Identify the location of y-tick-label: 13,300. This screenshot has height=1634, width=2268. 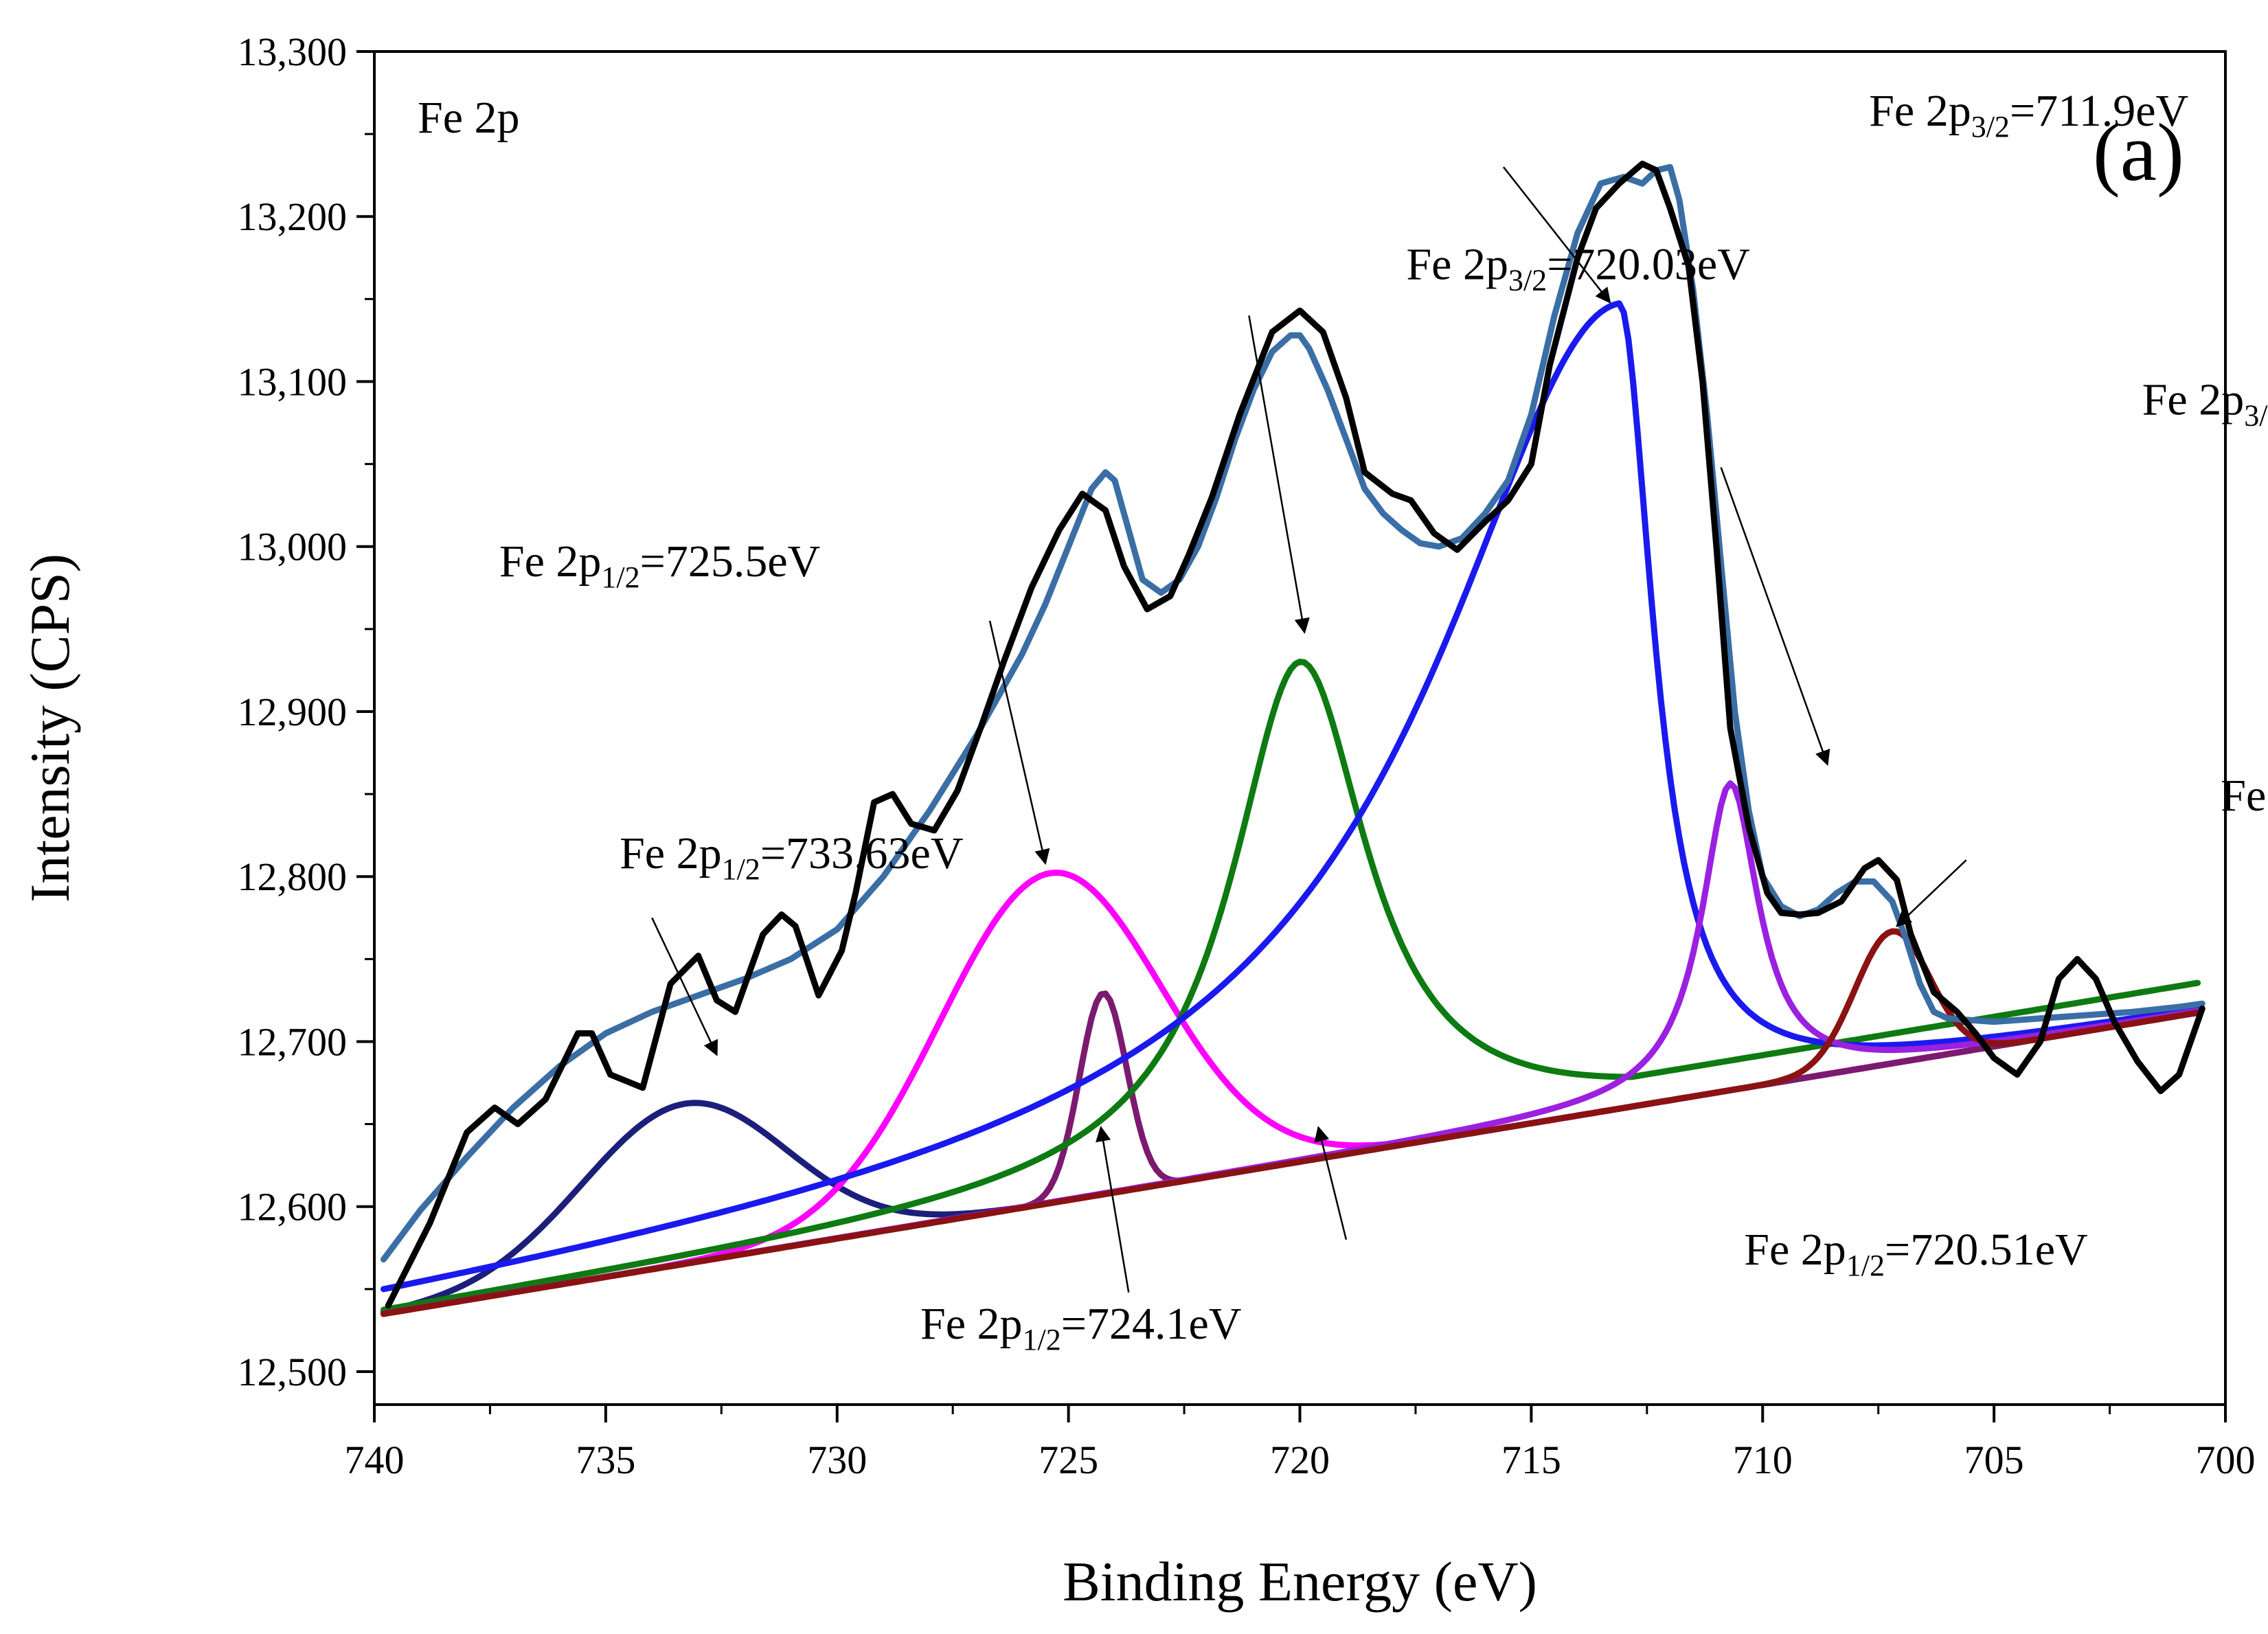
(293, 52).